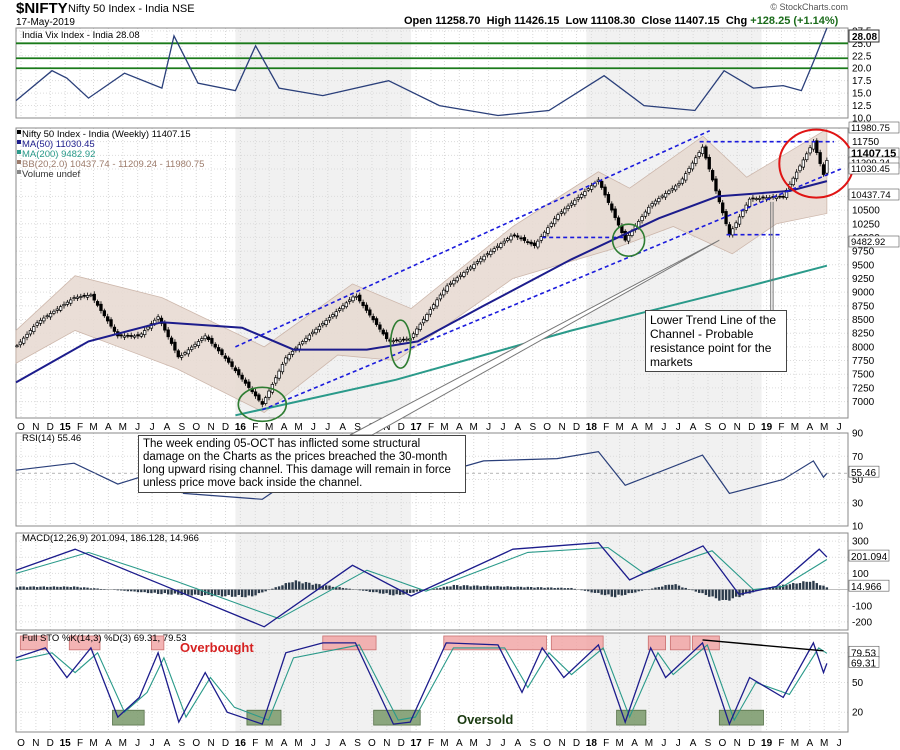 The height and width of the screenshot is (750, 900). Describe the element at coordinates (866, 224) in the screenshot. I see `tick-label-price: 10250` at that location.